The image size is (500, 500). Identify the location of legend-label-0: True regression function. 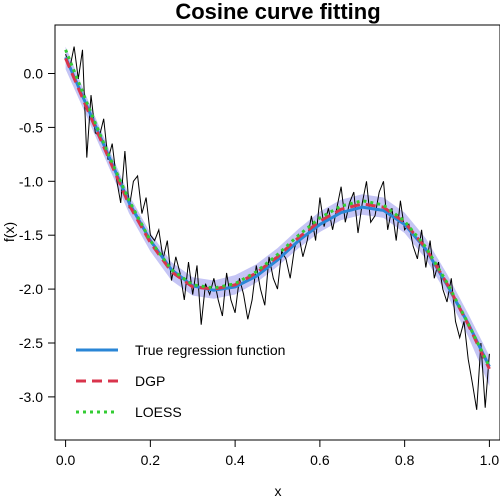
(210, 350).